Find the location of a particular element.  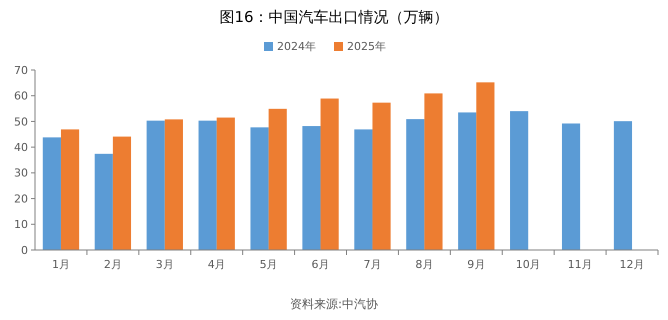

x-tick-label: 1月 is located at coordinates (61, 264).